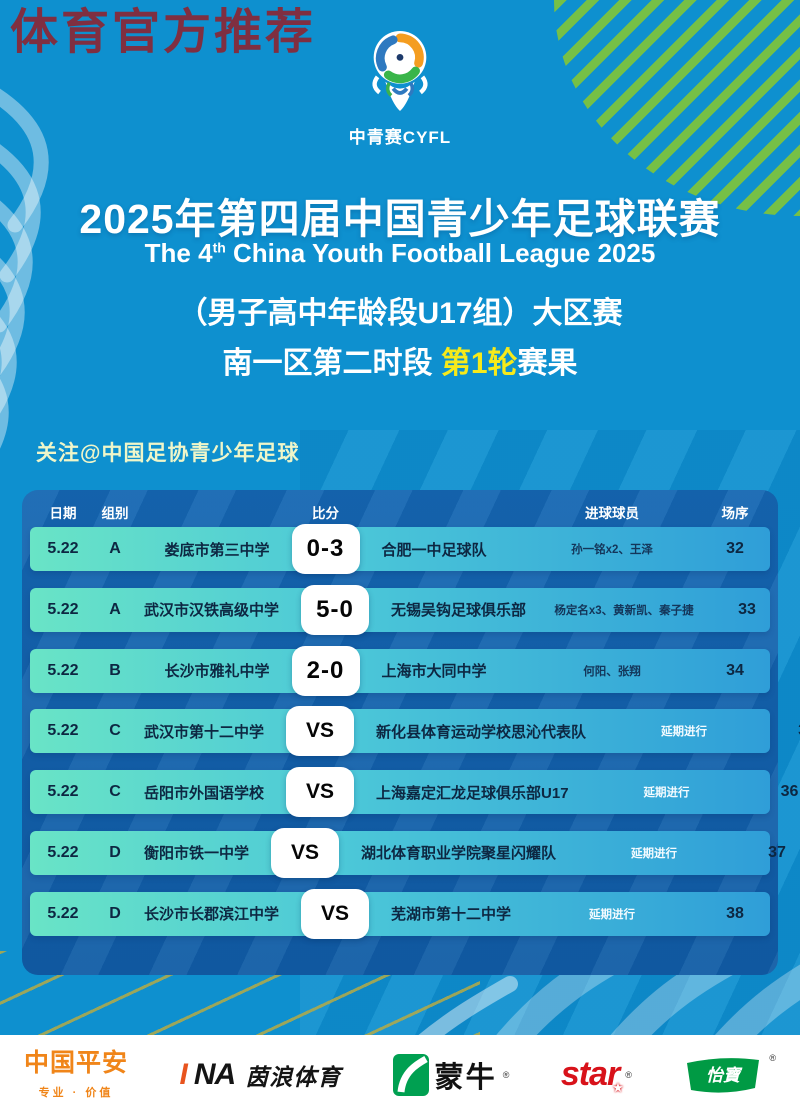  What do you see at coordinates (293, 1076) in the screenshot?
I see `ina-logo-text: 茵浪体育` at bounding box center [293, 1076].